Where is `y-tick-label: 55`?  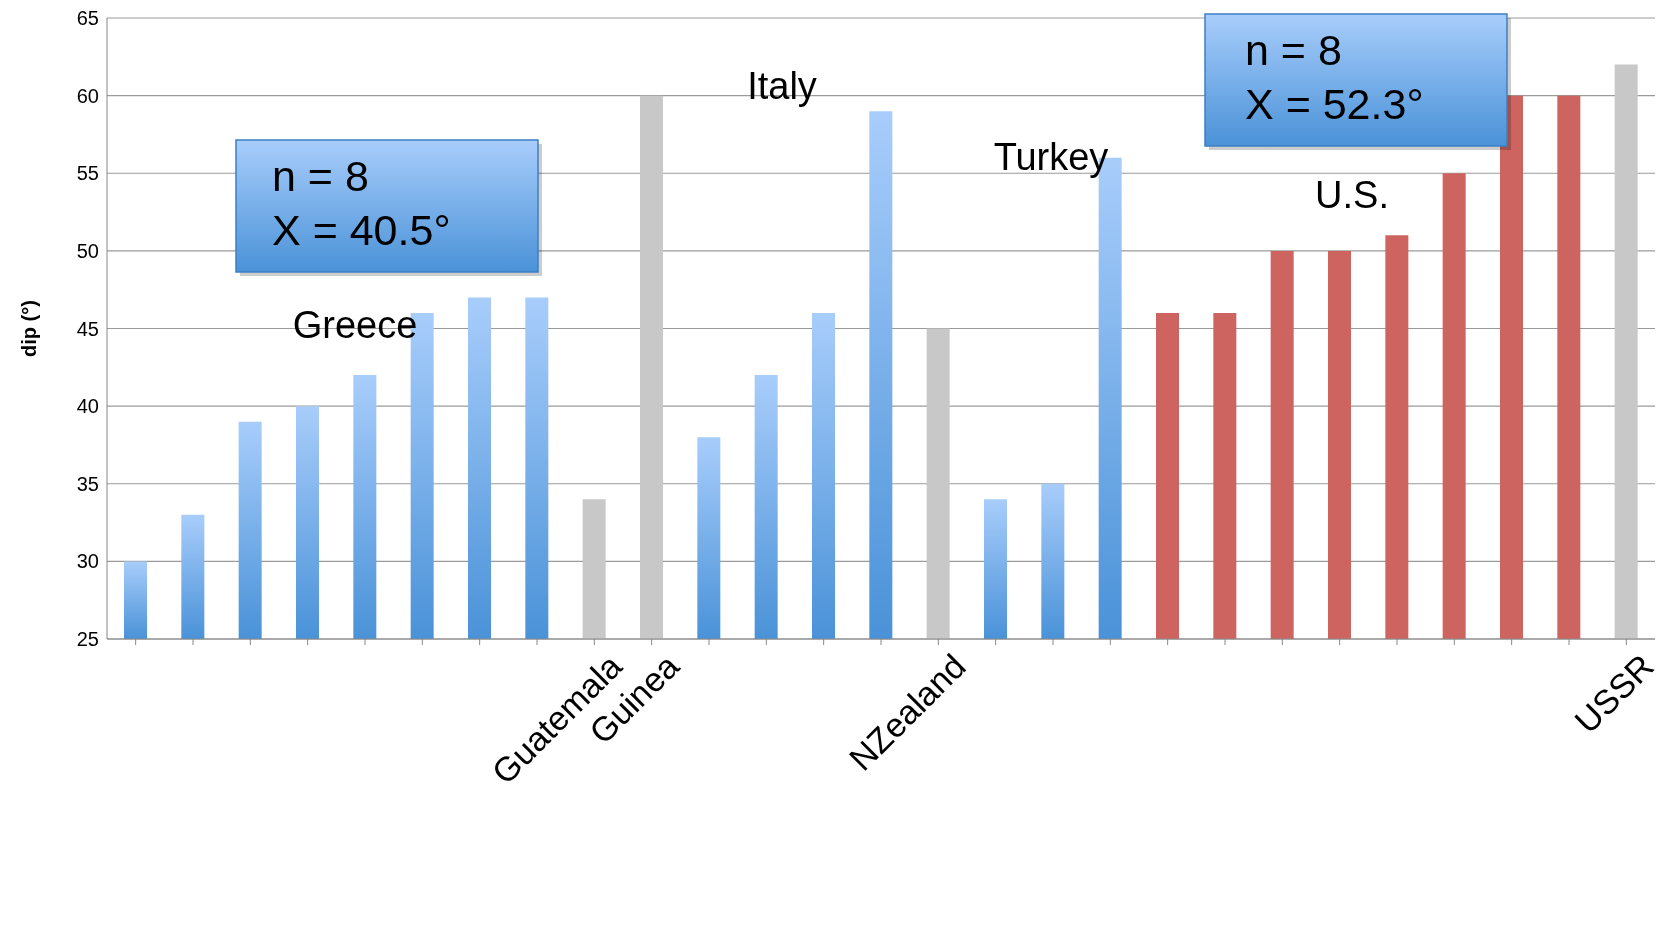 y-tick-label: 55 is located at coordinates (87, 173).